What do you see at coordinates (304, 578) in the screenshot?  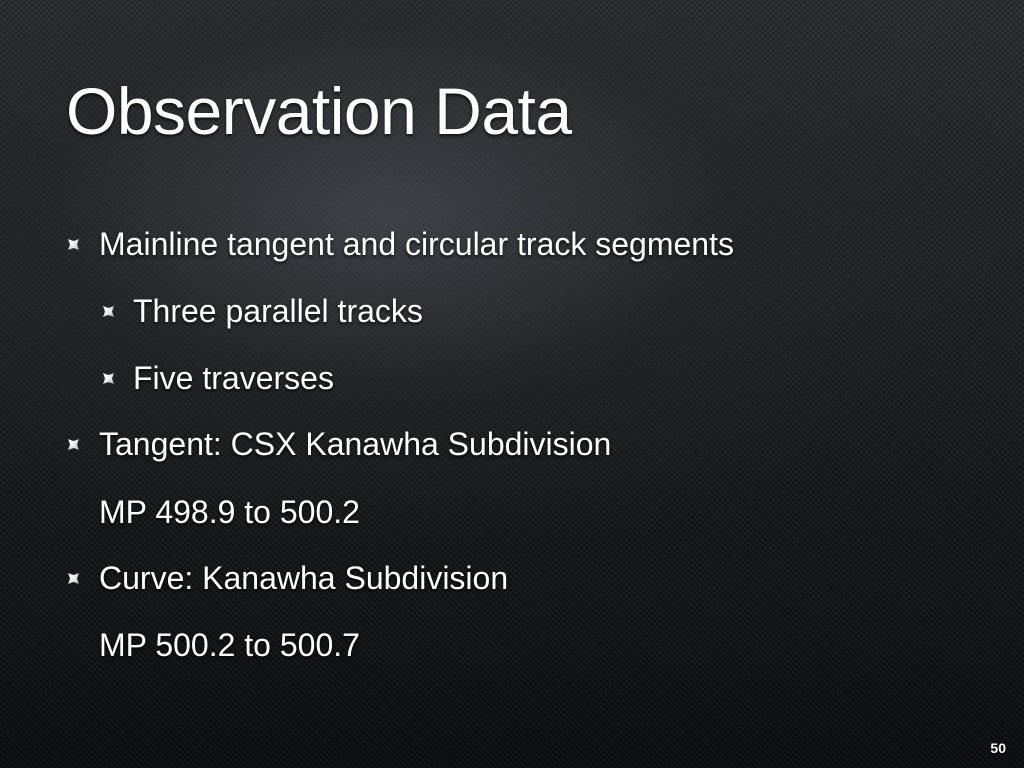 I see `bullet-text: Curve: Kanawha Subdivision` at bounding box center [304, 578].